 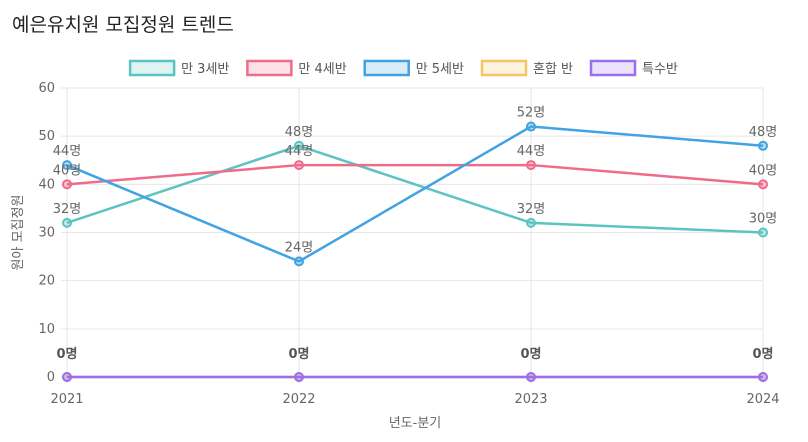 What do you see at coordinates (123, 25) in the screenshot?
I see `chart-title: 예은유치원 모집정원 트렌드` at bounding box center [123, 25].